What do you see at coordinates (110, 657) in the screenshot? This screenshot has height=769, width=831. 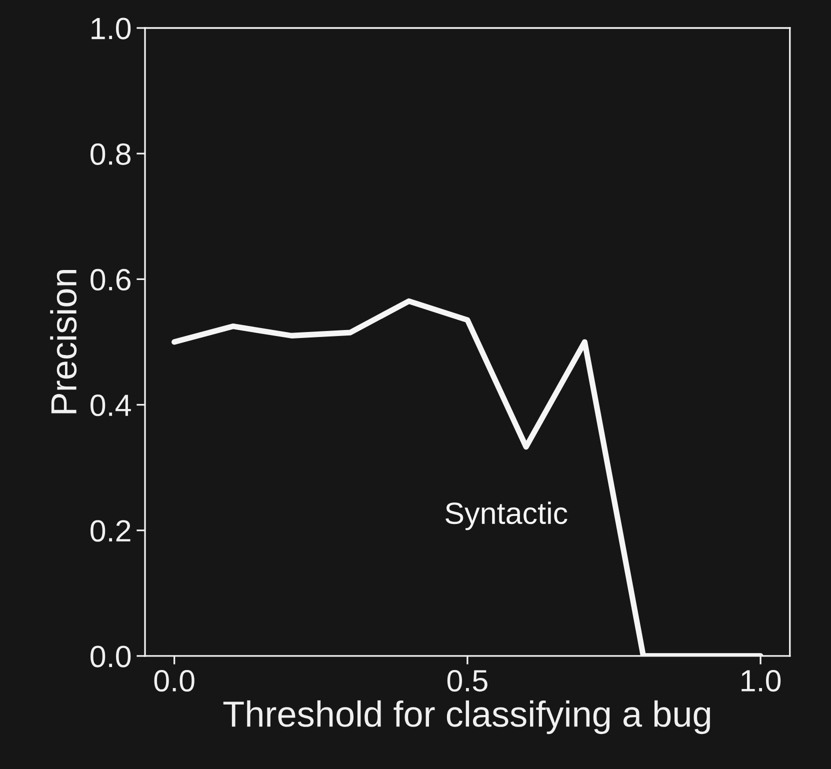 I see `y-tick-label: 0.0` at bounding box center [110, 657].